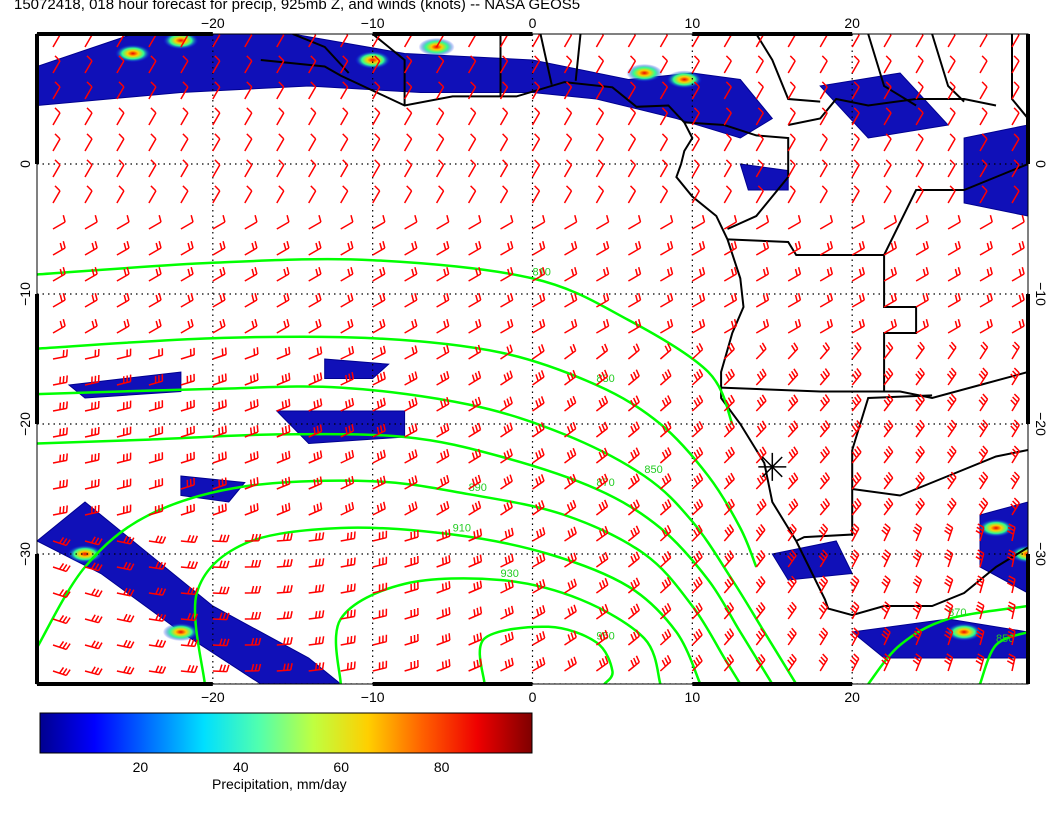 The image size is (1056, 816). What do you see at coordinates (653, 470) in the screenshot?
I see `contour-label: 850` at bounding box center [653, 470].